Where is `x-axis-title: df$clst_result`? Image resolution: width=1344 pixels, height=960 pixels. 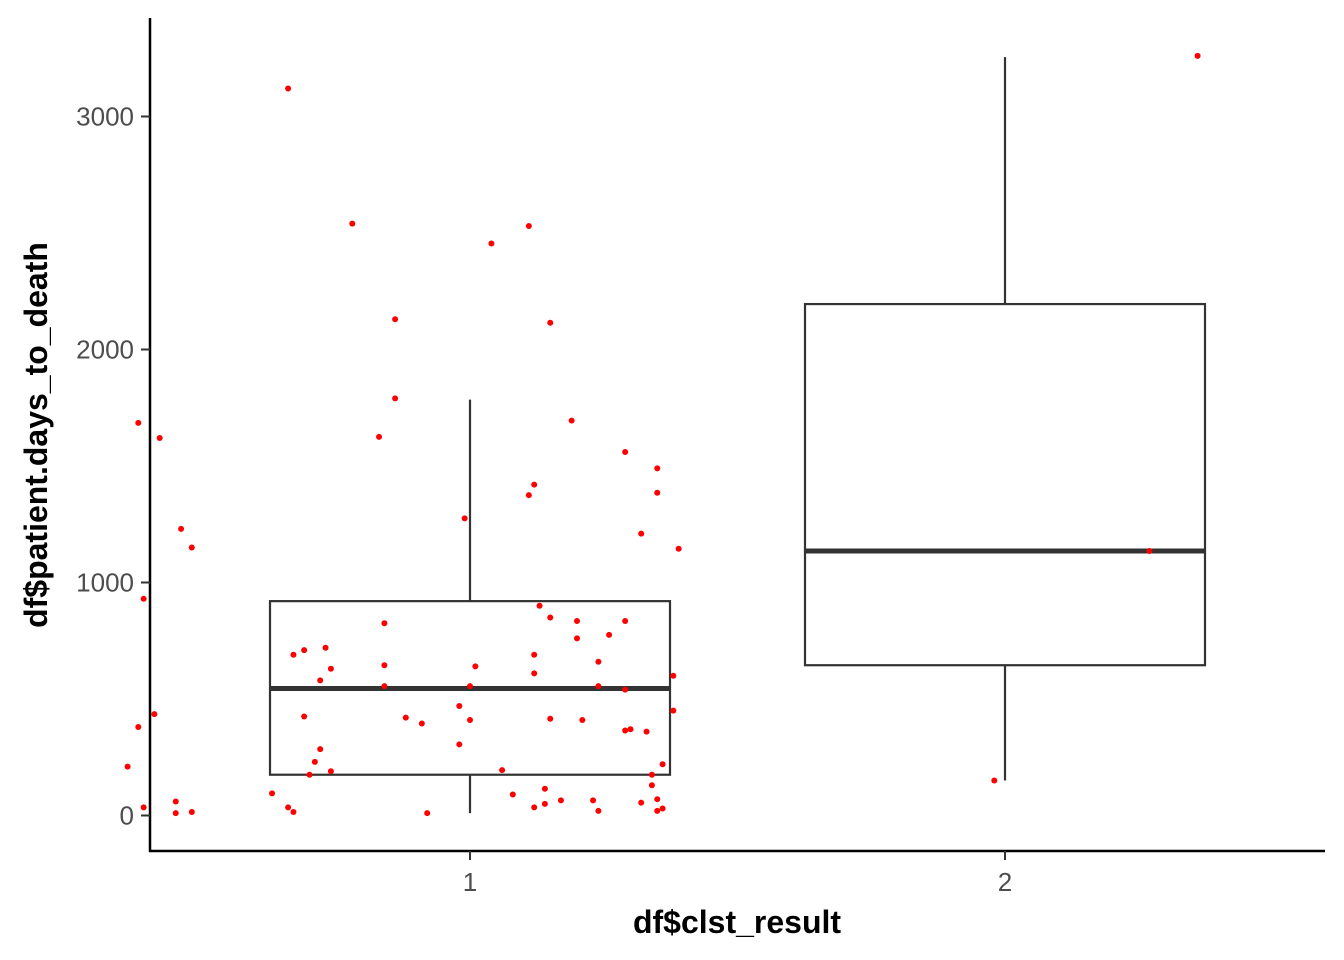 x-axis-title: df$clst_result is located at coordinates (737, 922).